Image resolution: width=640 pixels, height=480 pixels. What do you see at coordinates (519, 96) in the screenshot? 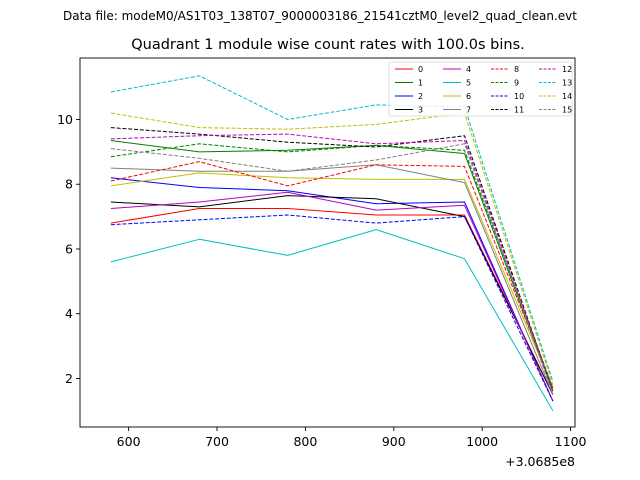
I see `legend-label-10: 10` at bounding box center [519, 96].